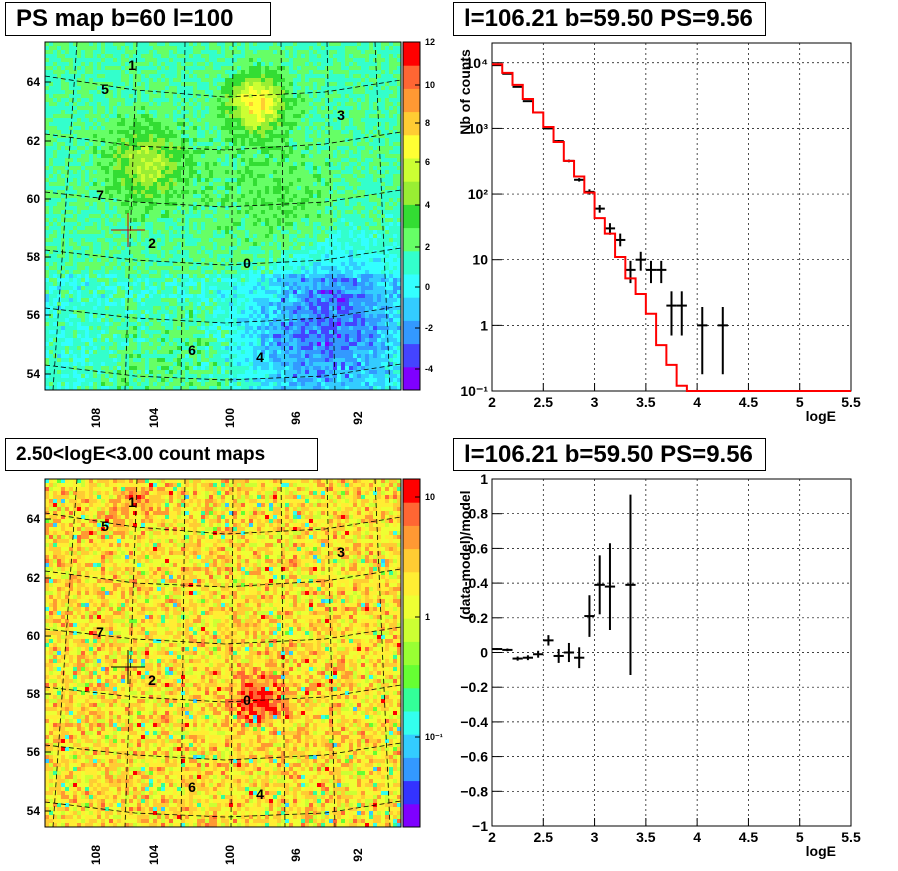  What do you see at coordinates (474, 722) in the screenshot?
I see `y-tick-−0.4: −0.4` at bounding box center [474, 722].